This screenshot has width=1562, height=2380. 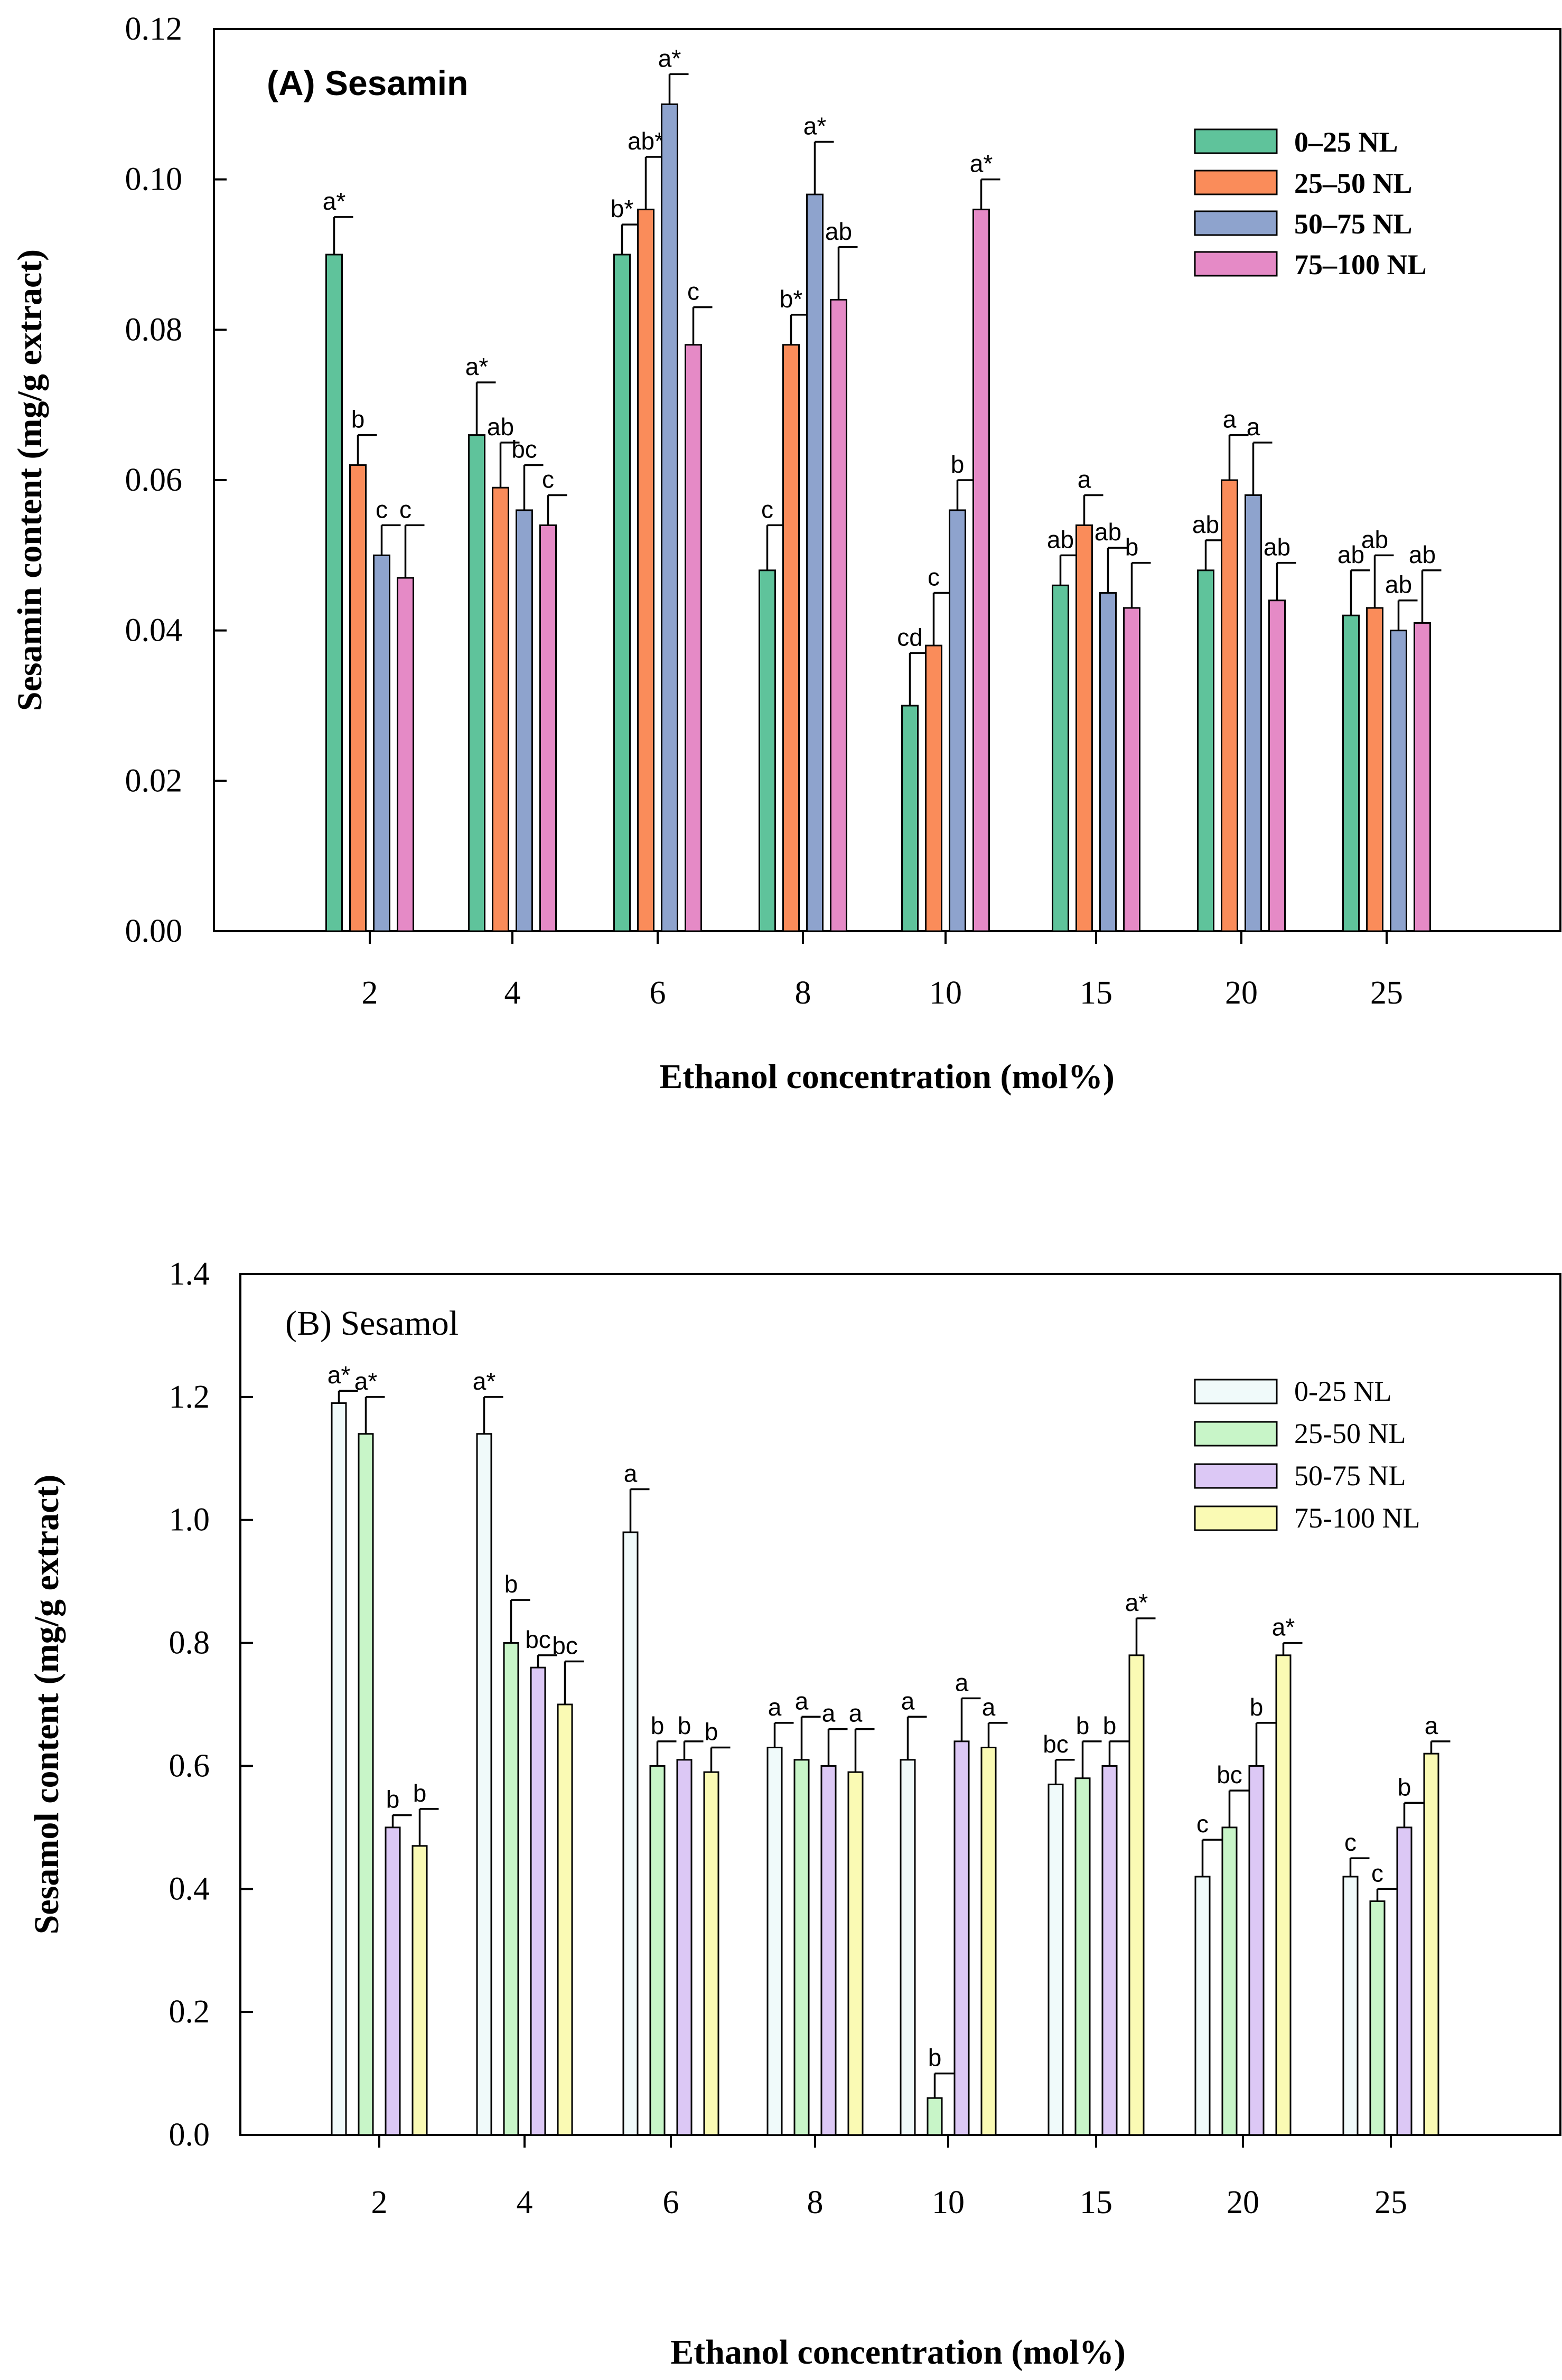 What do you see at coordinates (803, 993) in the screenshot?
I see `panel-a-x-tick-label: 8` at bounding box center [803, 993].